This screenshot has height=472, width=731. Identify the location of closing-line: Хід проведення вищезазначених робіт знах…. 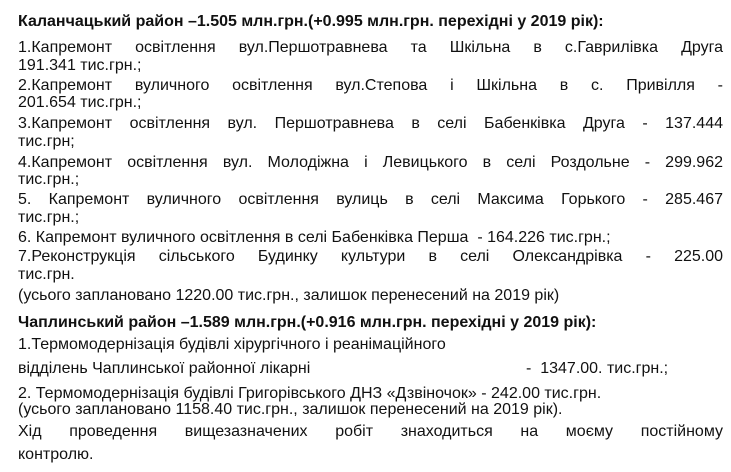
(370, 431).